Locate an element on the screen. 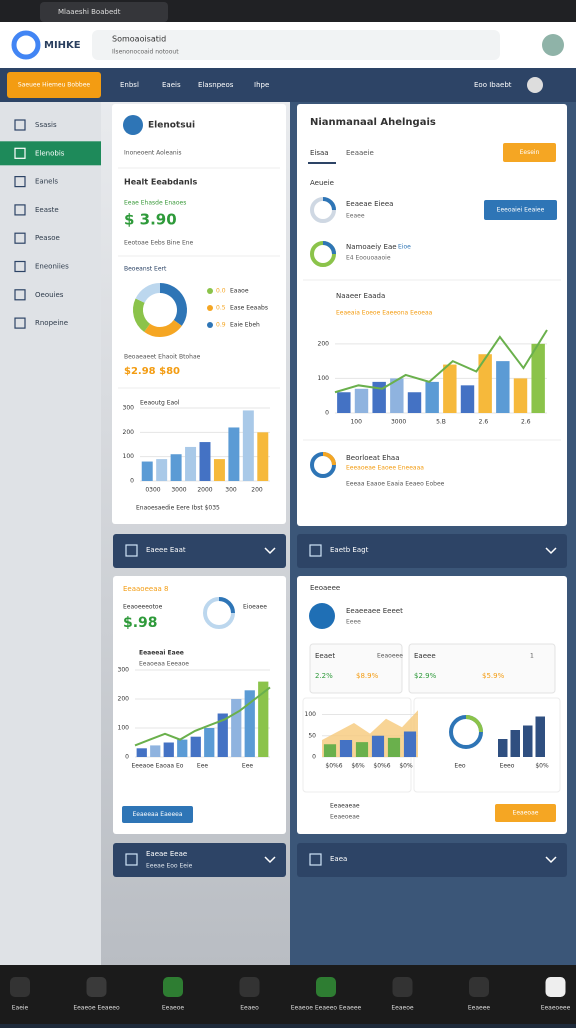  line is located at coordinates (441, 361).